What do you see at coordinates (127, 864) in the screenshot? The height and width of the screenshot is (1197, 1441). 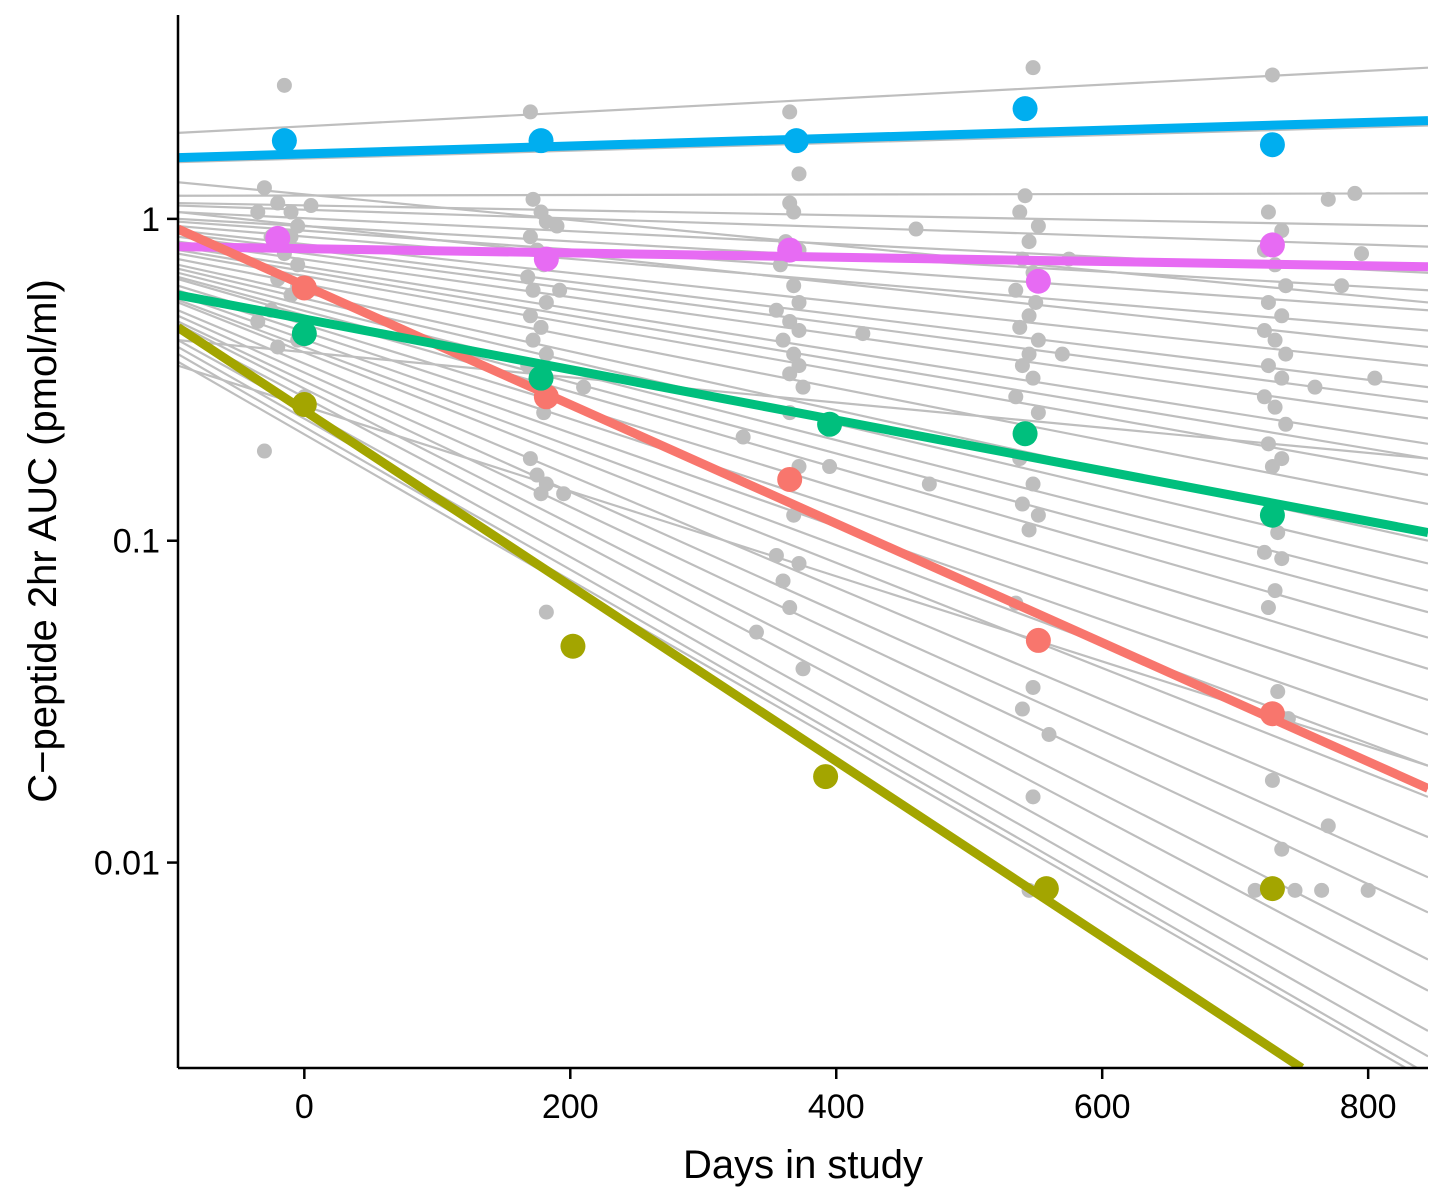 I see `y-tick-label-0.01: 0.01` at bounding box center [127, 864].